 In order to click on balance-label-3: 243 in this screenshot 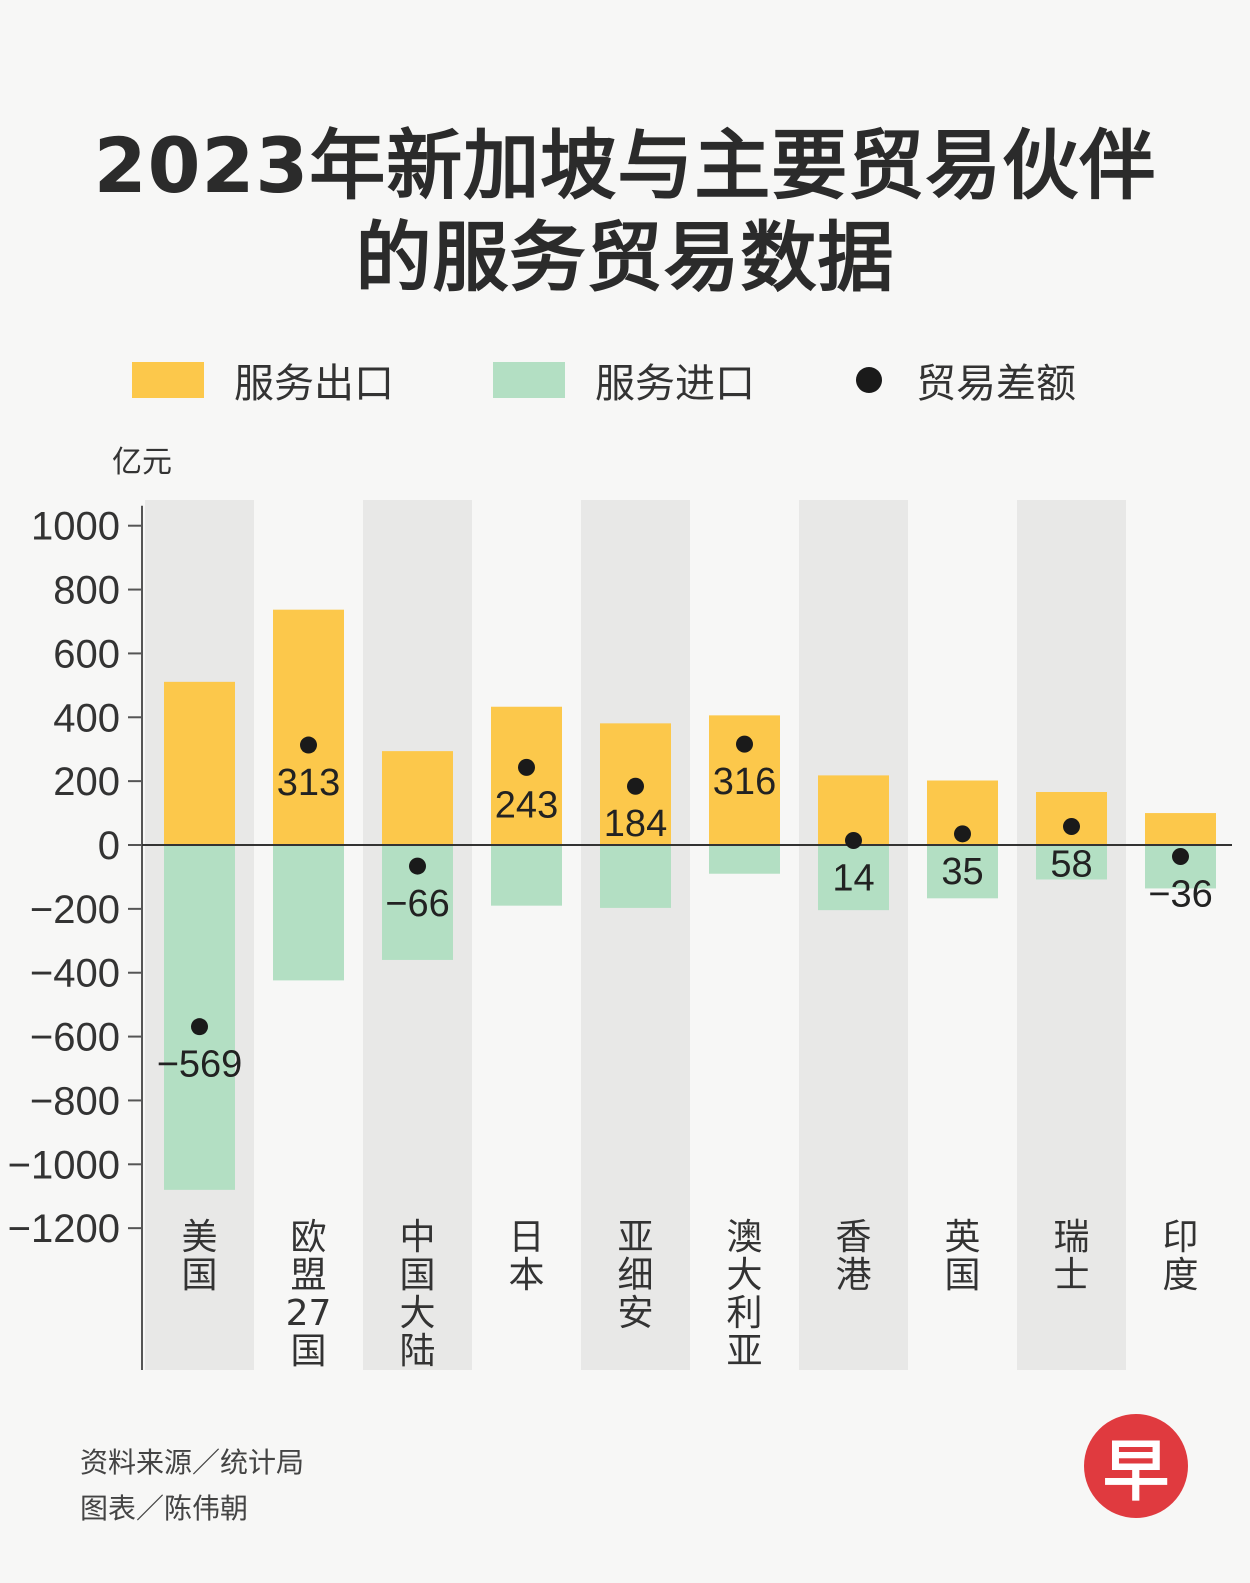, I will do `click(526, 805)`.